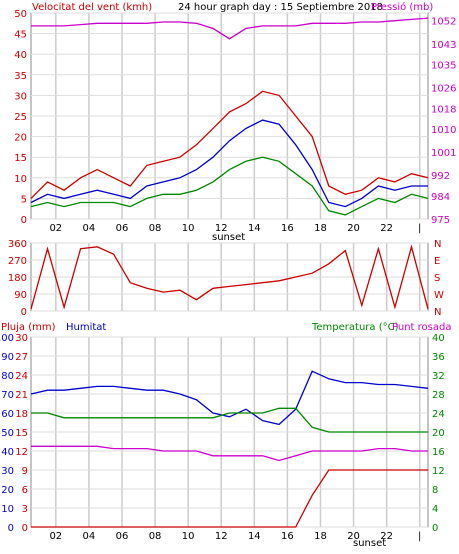 This screenshot has width=459, height=554. What do you see at coordinates (17, 278) in the screenshot?
I see `direction-y-tick: 180` at bounding box center [17, 278].